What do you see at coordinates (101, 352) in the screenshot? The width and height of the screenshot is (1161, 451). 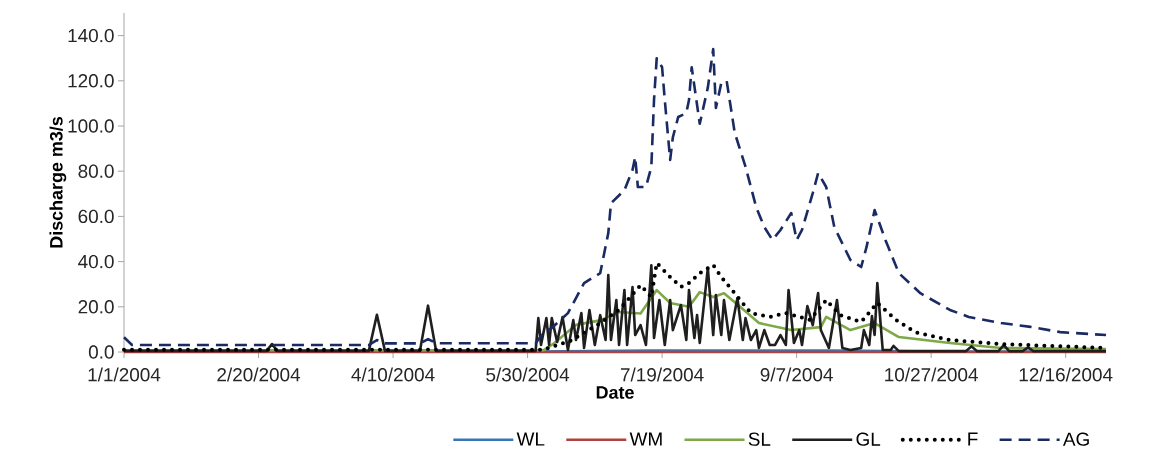 I see `y-tick-label: 0.0` at bounding box center [101, 352].